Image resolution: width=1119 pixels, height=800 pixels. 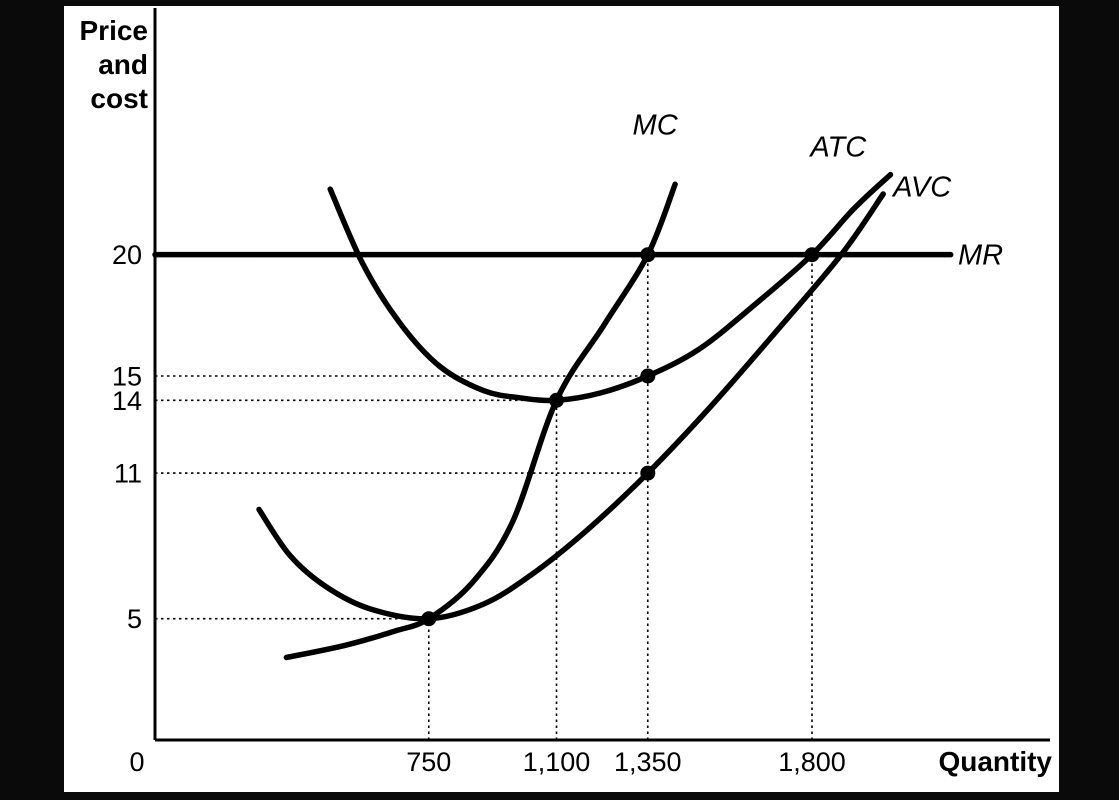 I want to click on y-axis-title-line2: and, so click(x=123, y=64).